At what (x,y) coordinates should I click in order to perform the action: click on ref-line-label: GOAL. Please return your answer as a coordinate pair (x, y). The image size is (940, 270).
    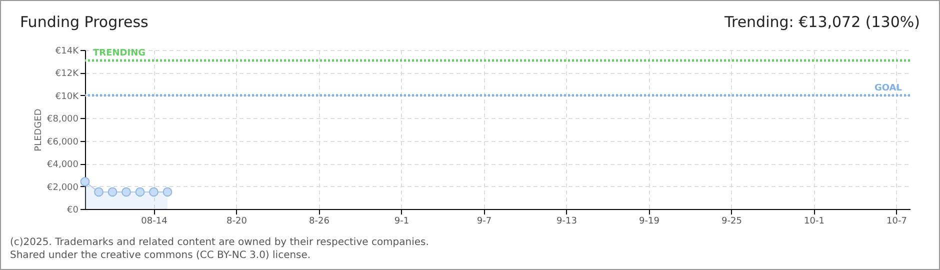
    Looking at the image, I should click on (888, 88).